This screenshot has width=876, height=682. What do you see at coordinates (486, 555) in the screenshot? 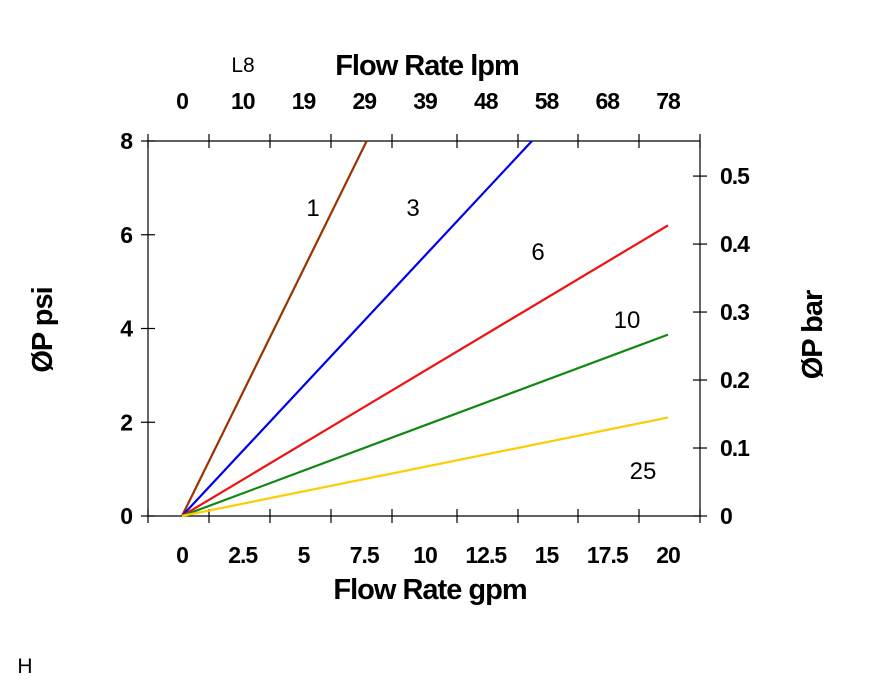
I see `x-bottom-tick-label: 12.5` at bounding box center [486, 555].